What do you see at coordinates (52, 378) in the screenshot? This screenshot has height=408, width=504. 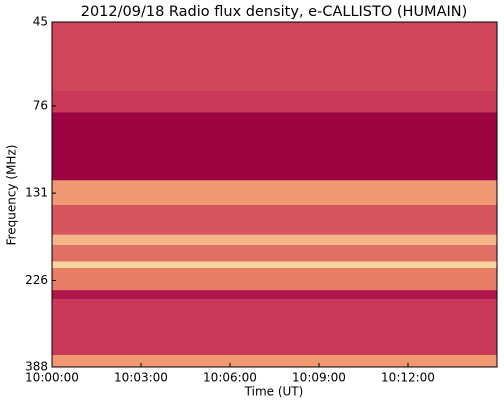 I see `x-tick-label: 10:00:00` at bounding box center [52, 378].